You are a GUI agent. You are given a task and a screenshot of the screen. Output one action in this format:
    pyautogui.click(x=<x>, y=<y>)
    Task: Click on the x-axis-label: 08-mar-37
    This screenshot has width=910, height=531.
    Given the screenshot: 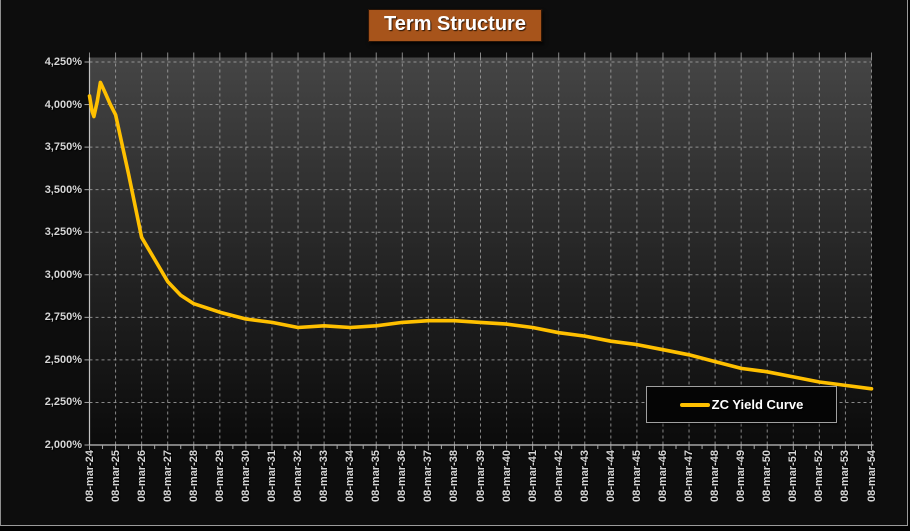 What is the action you would take?
    pyautogui.click(x=428, y=476)
    